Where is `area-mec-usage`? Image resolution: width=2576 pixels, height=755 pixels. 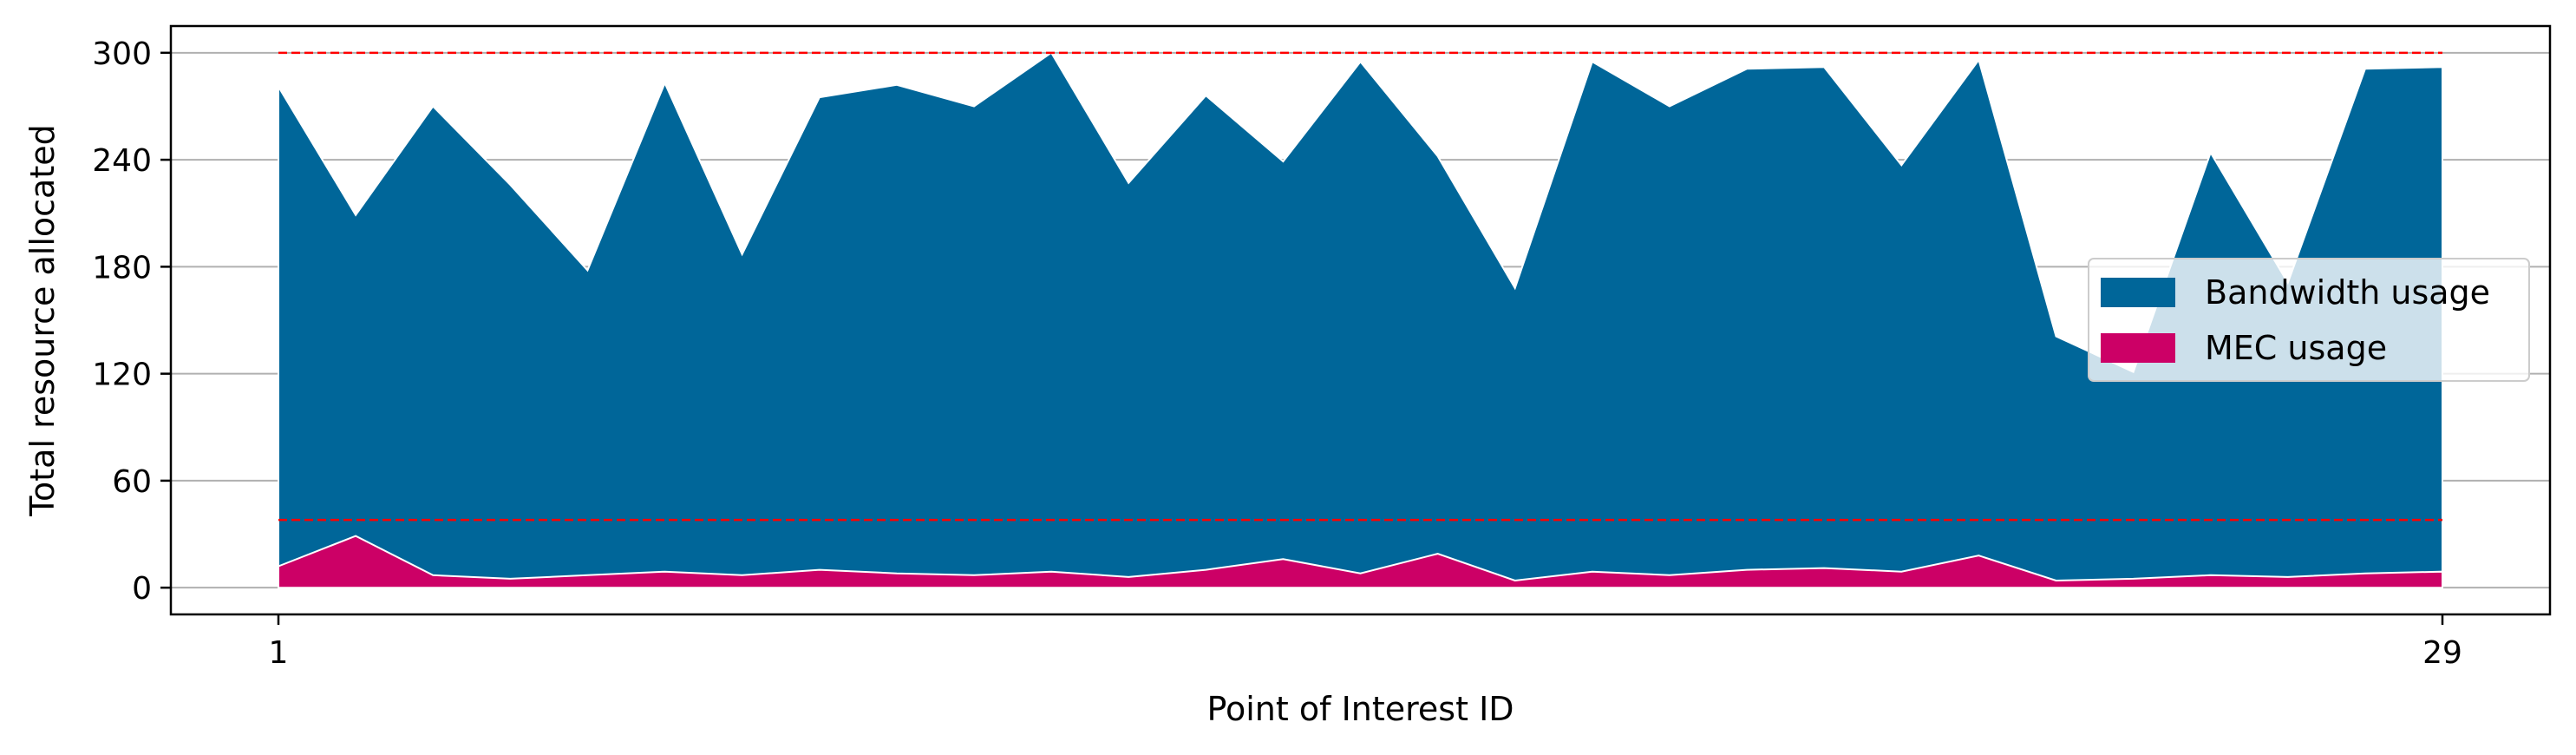 area-mec-usage is located at coordinates (1360, 562).